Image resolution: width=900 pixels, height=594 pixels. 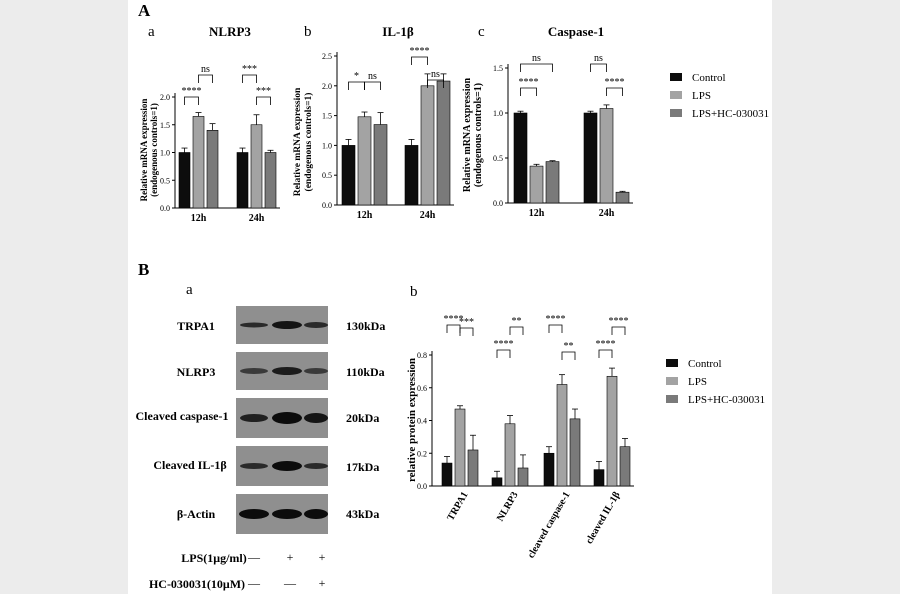 What do you see at coordinates (230, 31) in the screenshot?
I see `chart-a-title: NLRP3` at bounding box center [230, 31].